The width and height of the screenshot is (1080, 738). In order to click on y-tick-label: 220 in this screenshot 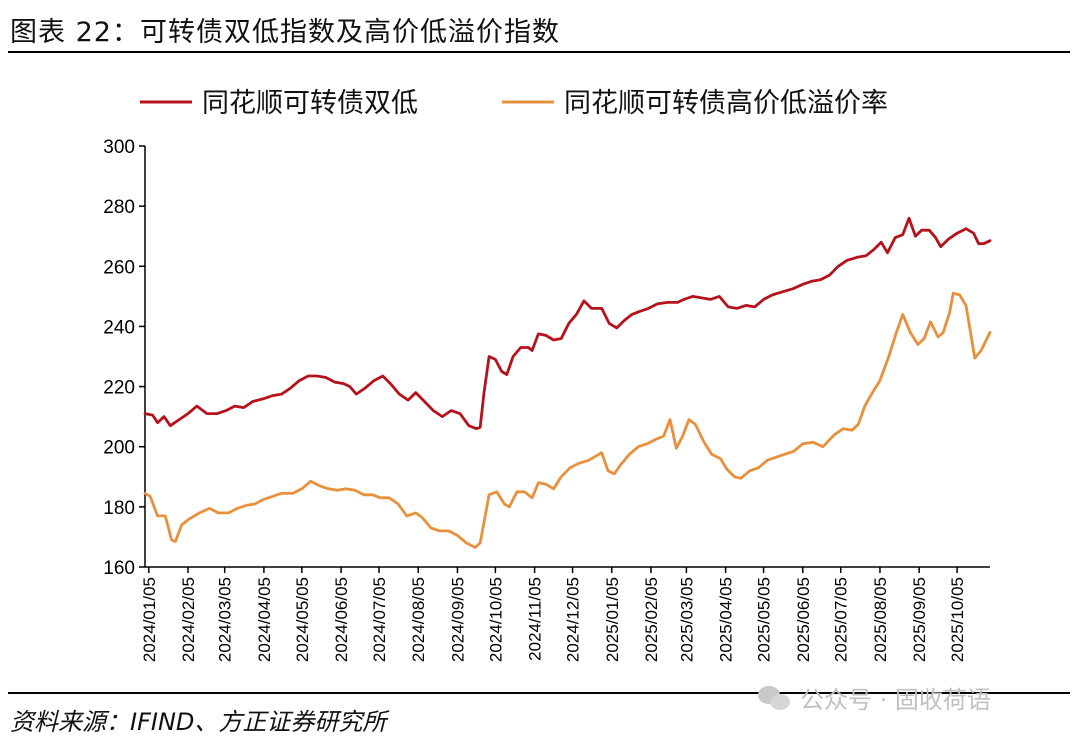, I will do `click(119, 388)`.